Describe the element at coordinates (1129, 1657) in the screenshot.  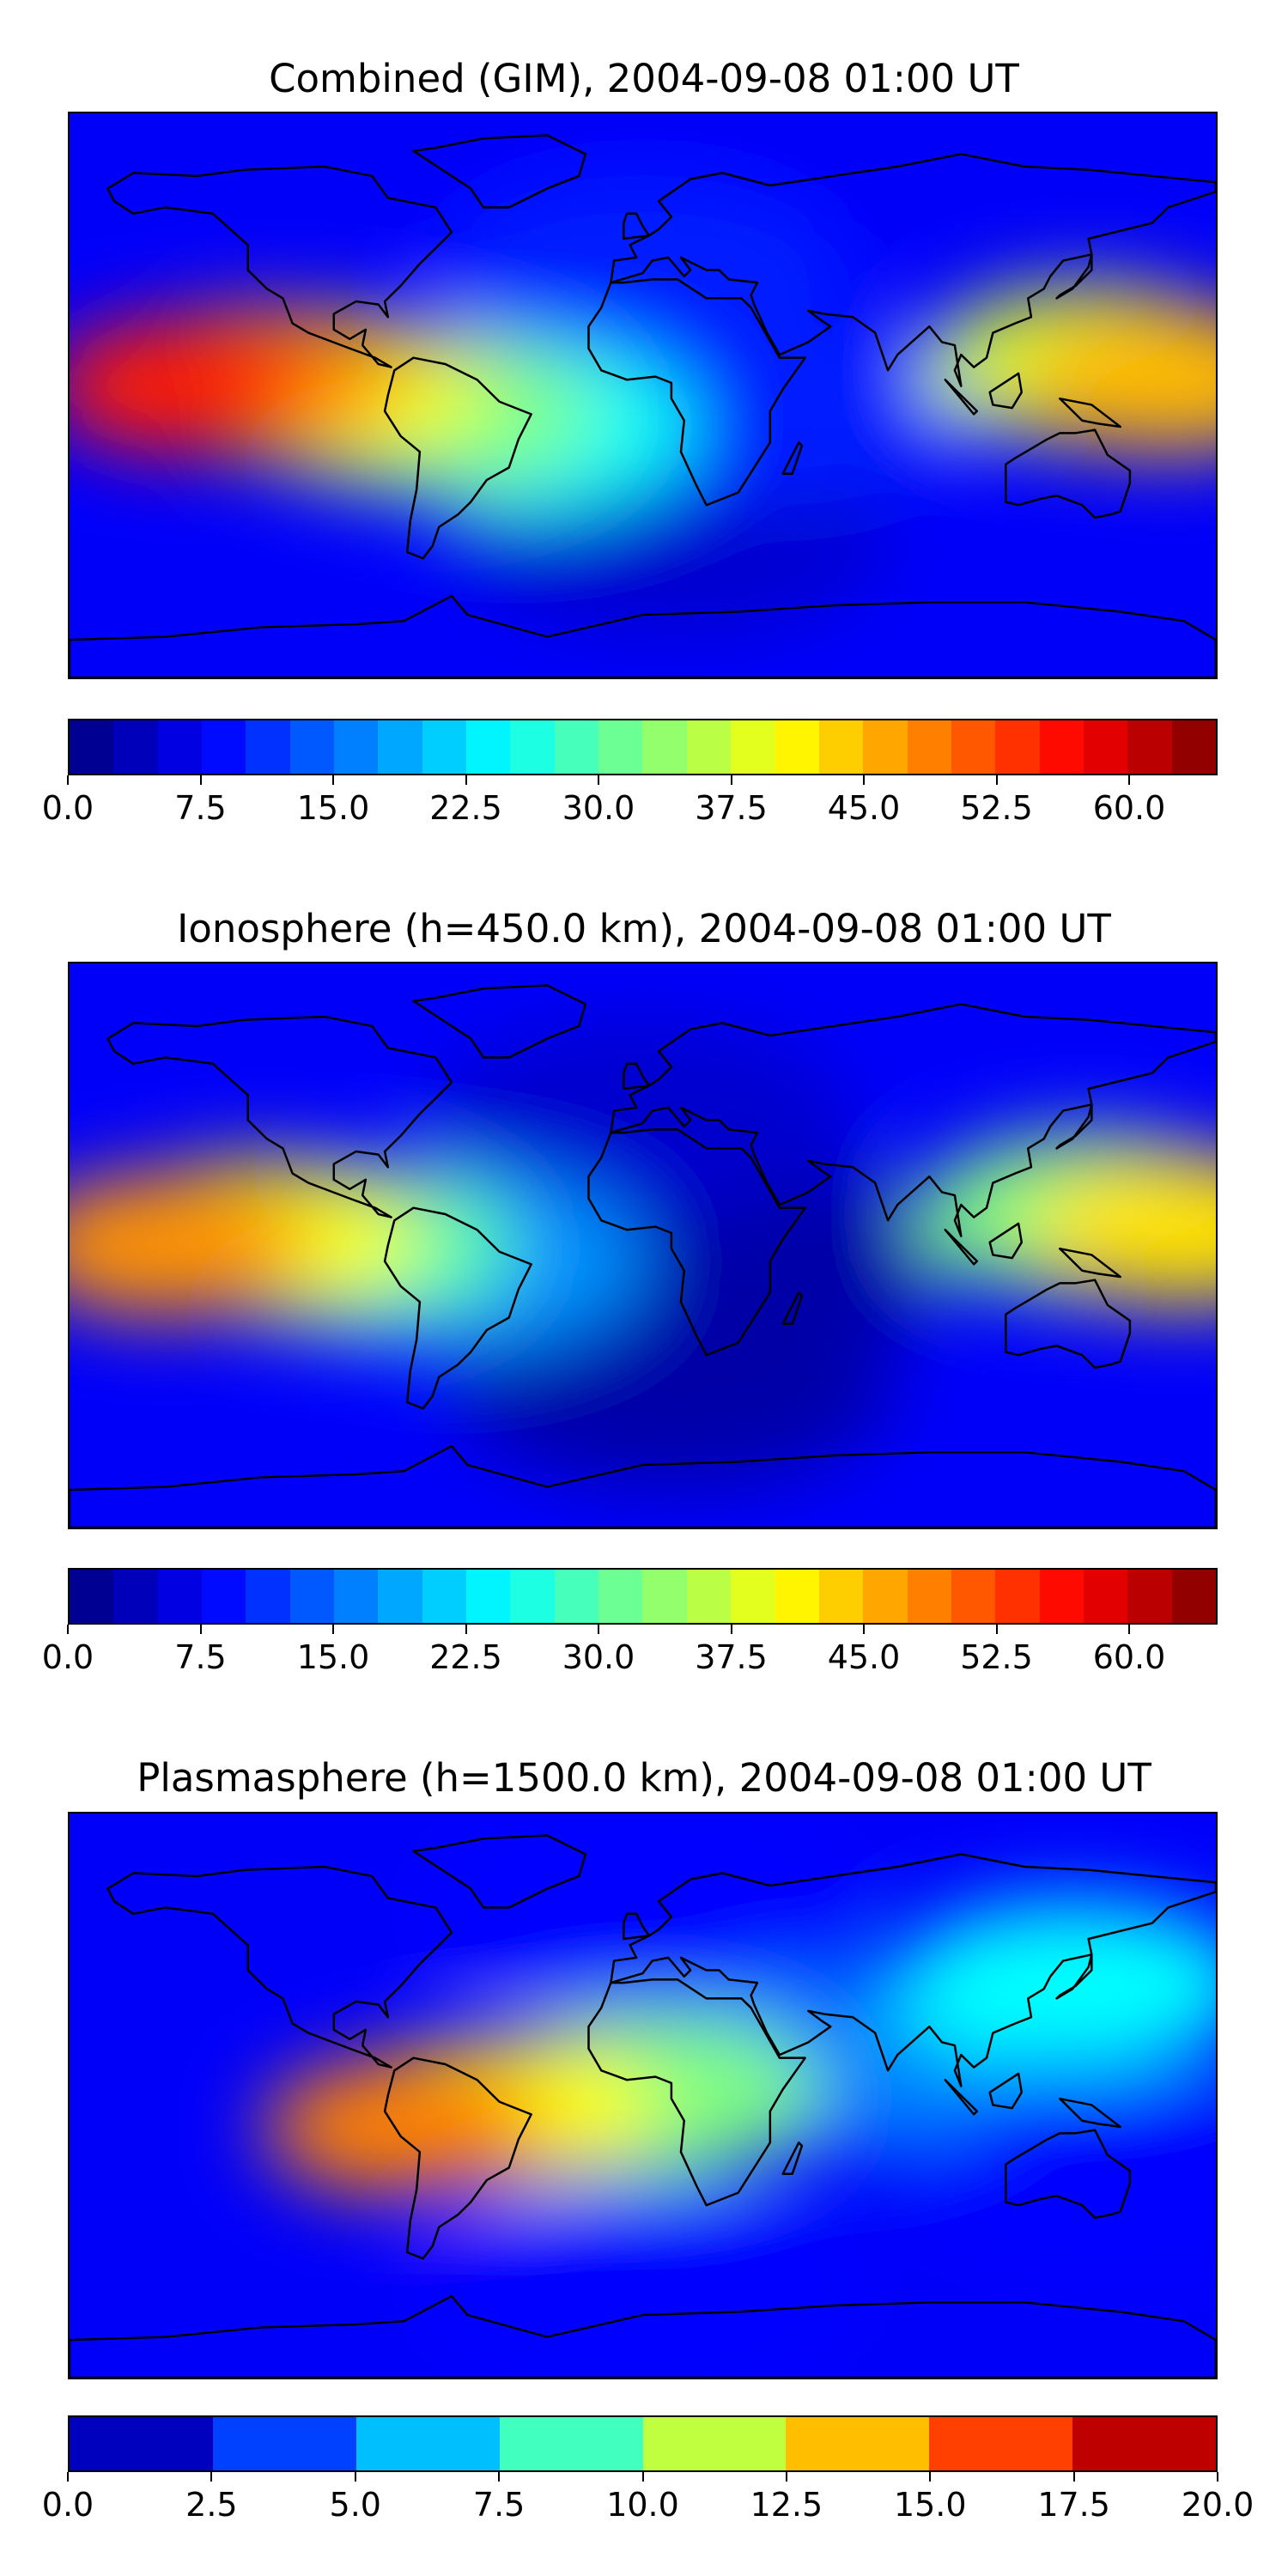
I see `colorbar-tick-label: 60.0` at that location.